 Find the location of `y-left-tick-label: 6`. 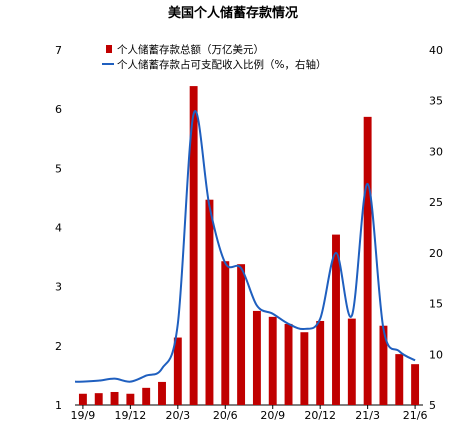

y-left-tick-label: 6 is located at coordinates (58, 109).